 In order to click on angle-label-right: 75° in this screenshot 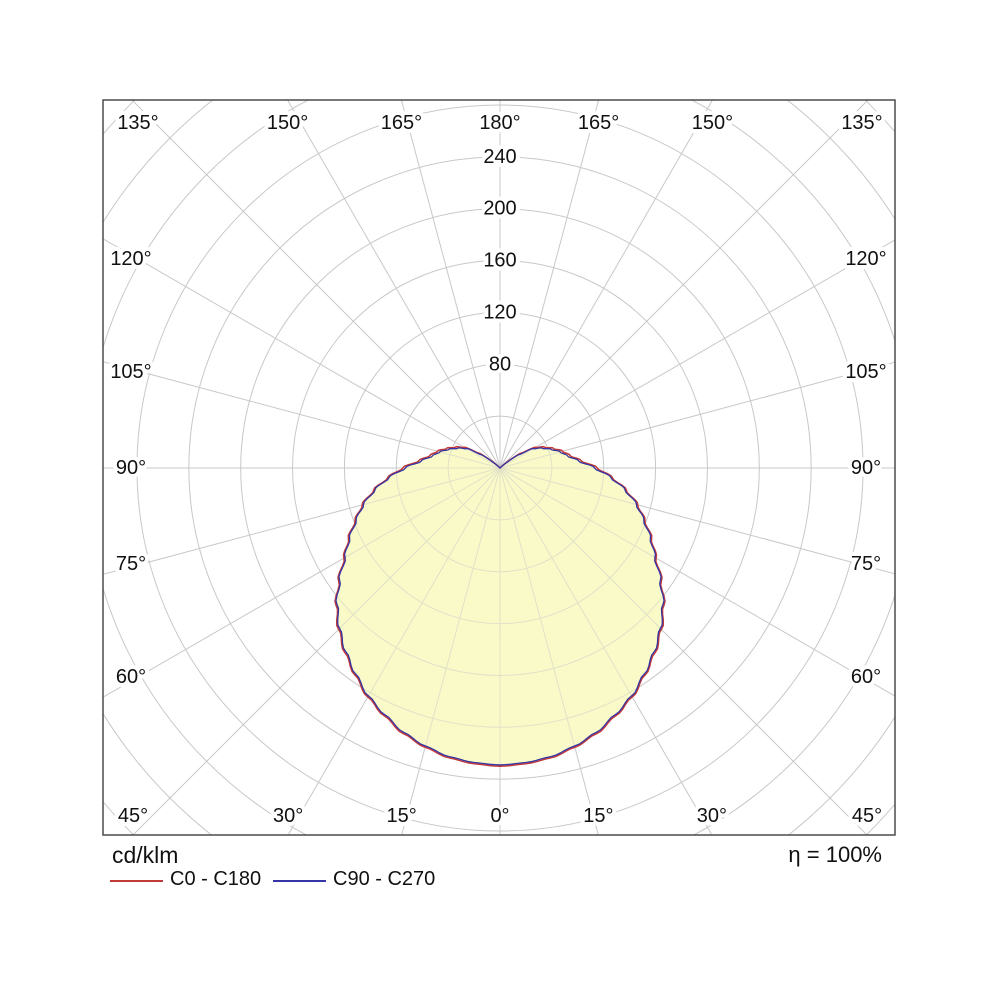, I will do `click(866, 564)`.